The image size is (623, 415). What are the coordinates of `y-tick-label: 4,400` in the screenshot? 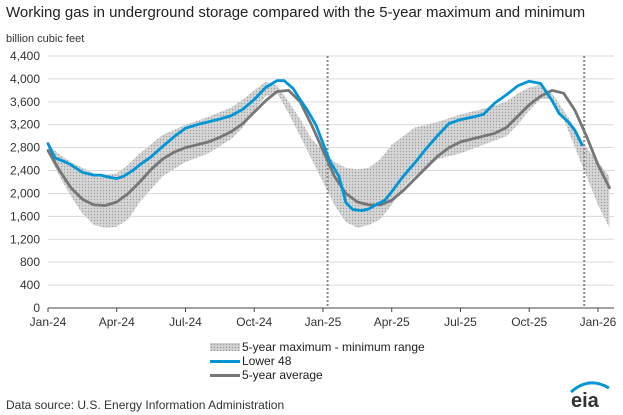 It's located at (25, 56).